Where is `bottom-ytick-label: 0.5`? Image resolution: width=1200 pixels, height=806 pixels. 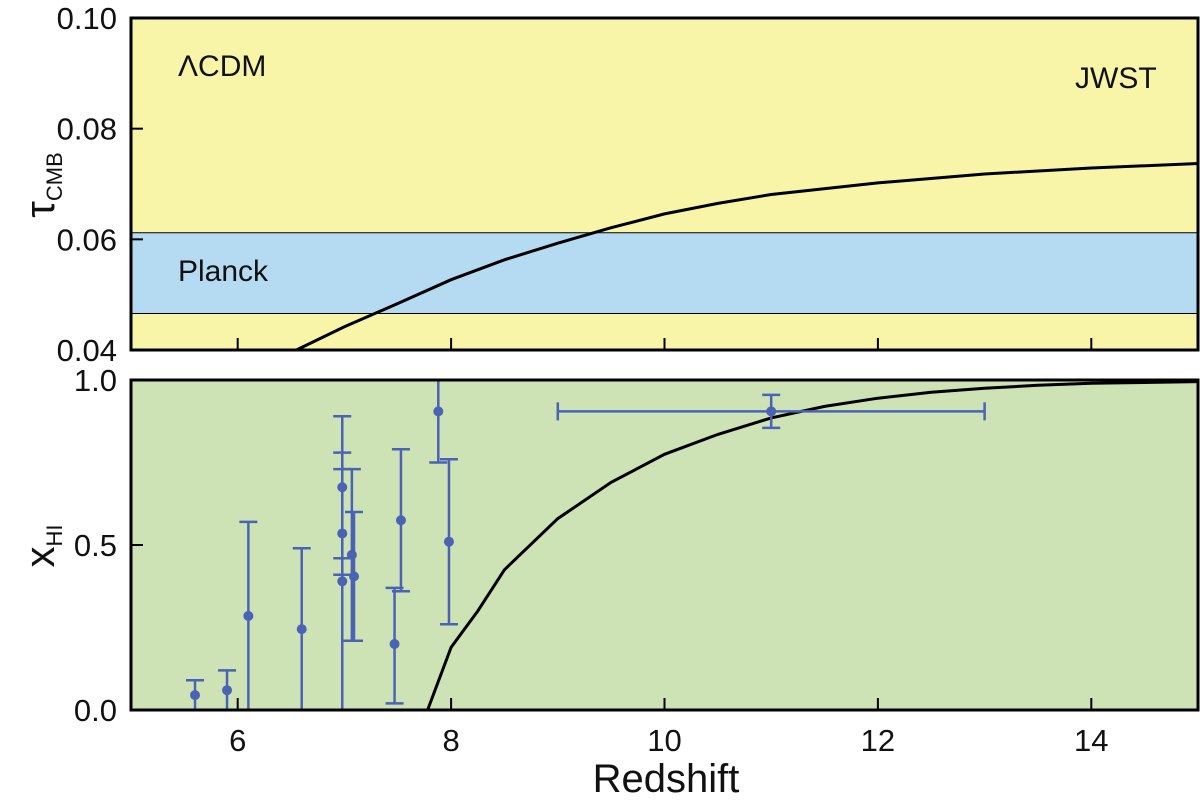
bottom-ytick-label: 0.5 is located at coordinates (95, 545).